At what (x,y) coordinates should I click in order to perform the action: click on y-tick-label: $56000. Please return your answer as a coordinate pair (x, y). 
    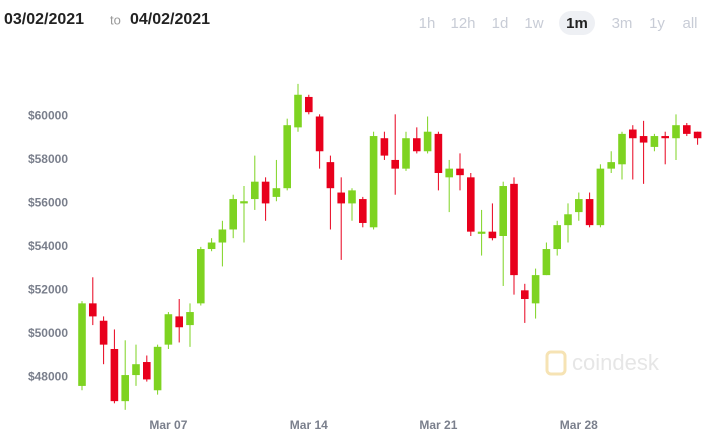
    Looking at the image, I should click on (48, 203).